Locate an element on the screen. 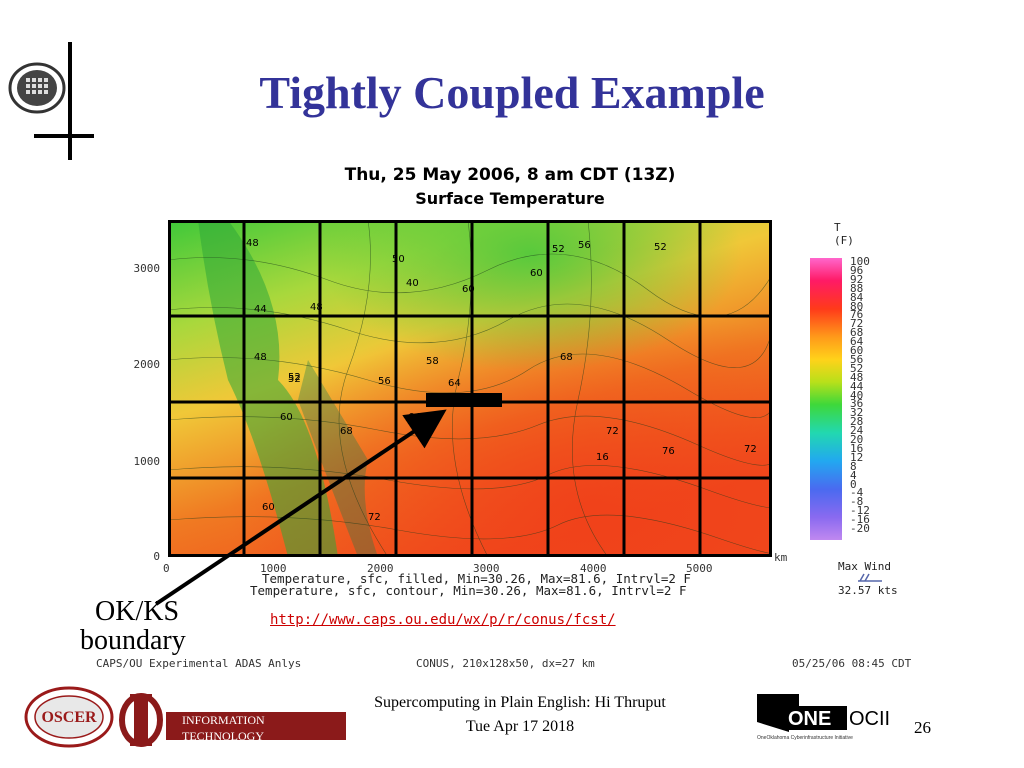 This screenshot has height=768, width=1024. slide-title: Tightly Coupled Example is located at coordinates (512, 92).